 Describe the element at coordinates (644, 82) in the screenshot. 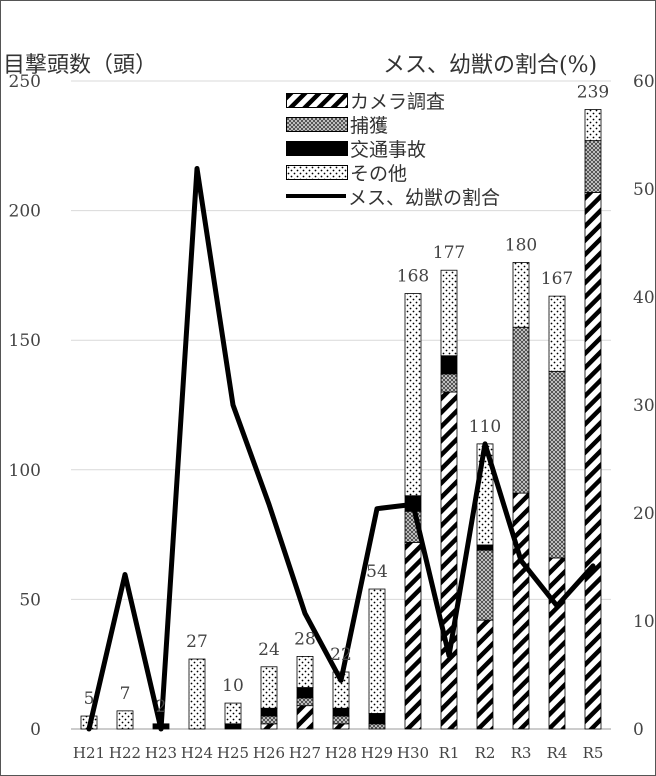

I see `y-right-tick-label: 60` at that location.